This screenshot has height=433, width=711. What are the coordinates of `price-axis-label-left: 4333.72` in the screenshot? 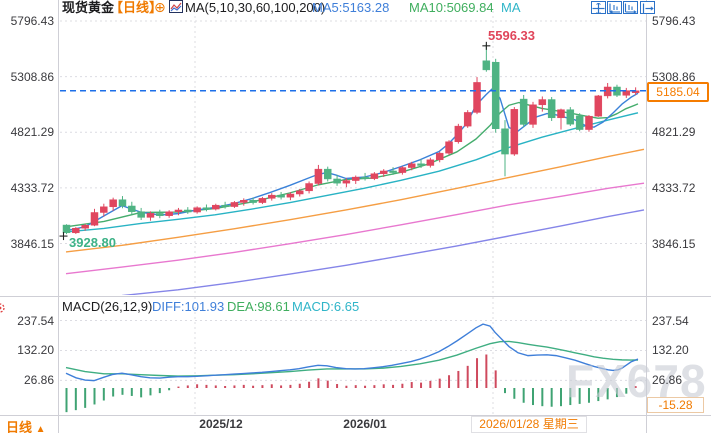 It's located at (32, 187).